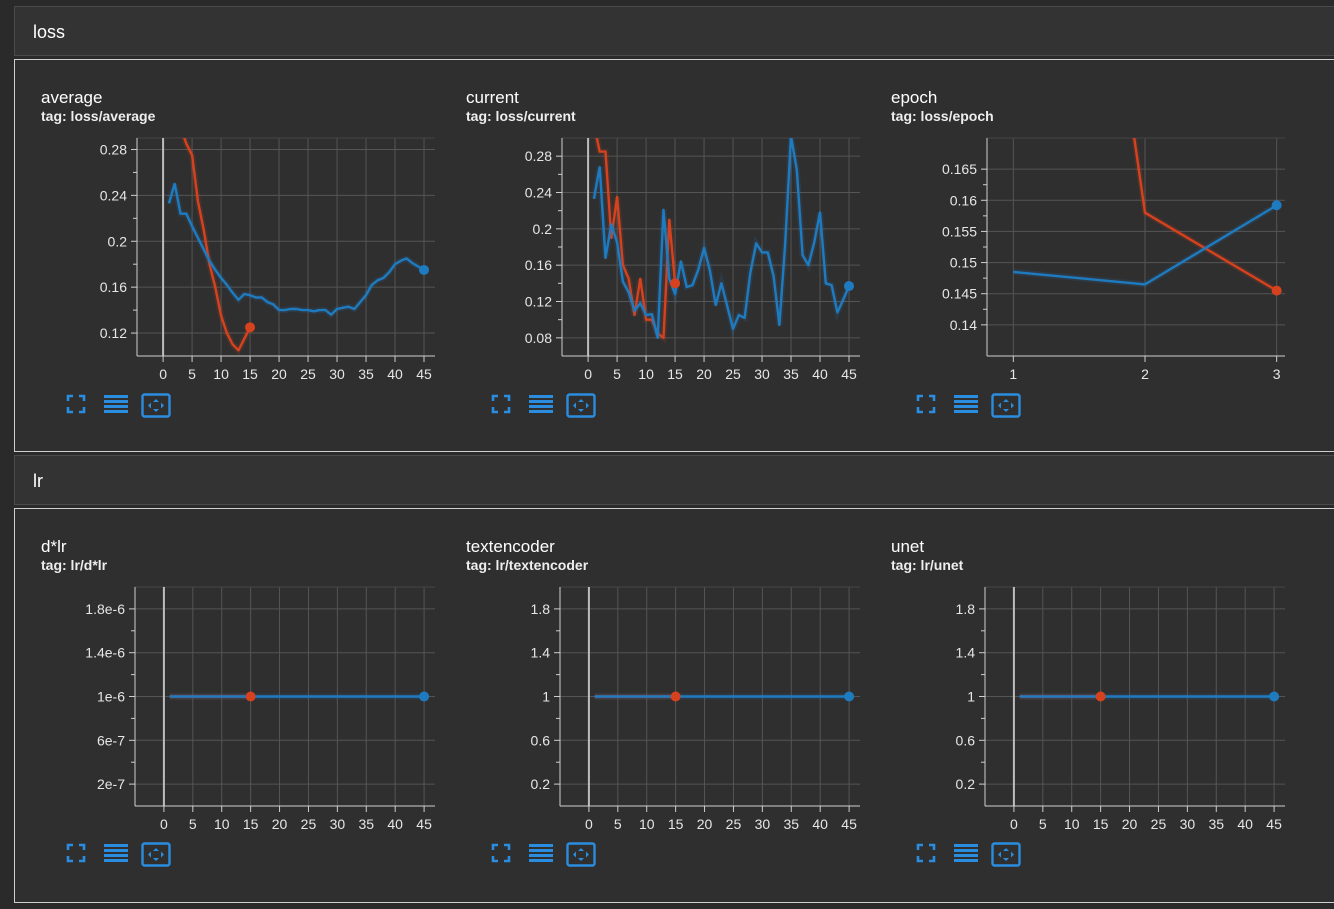 This screenshot has height=909, width=1334. Describe the element at coordinates (963, 325) in the screenshot. I see `y-tick-label: 0.14` at that location.